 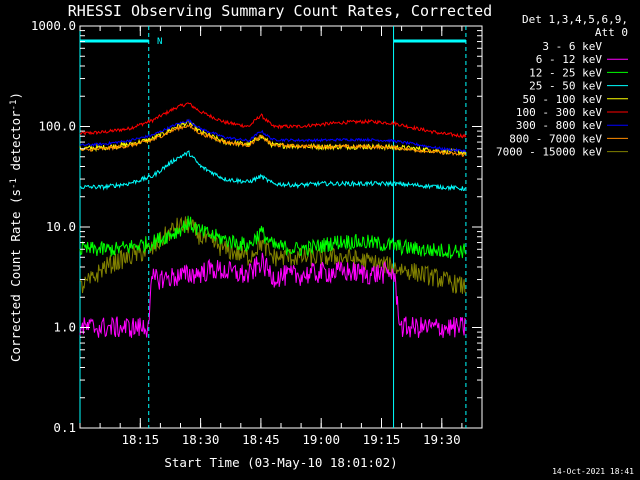 I want to click on y-axis-label-end: ), so click(x=15, y=96).